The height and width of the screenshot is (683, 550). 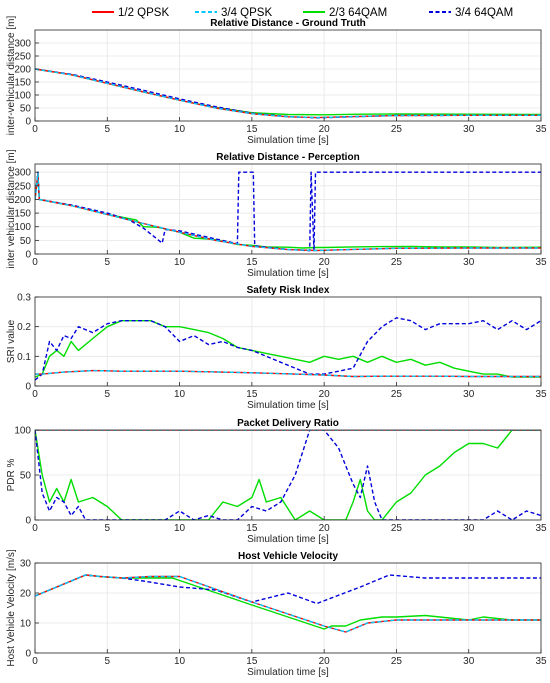 I want to click on y-axis-label: inter-vehicular distance [m], so click(x=11, y=76).